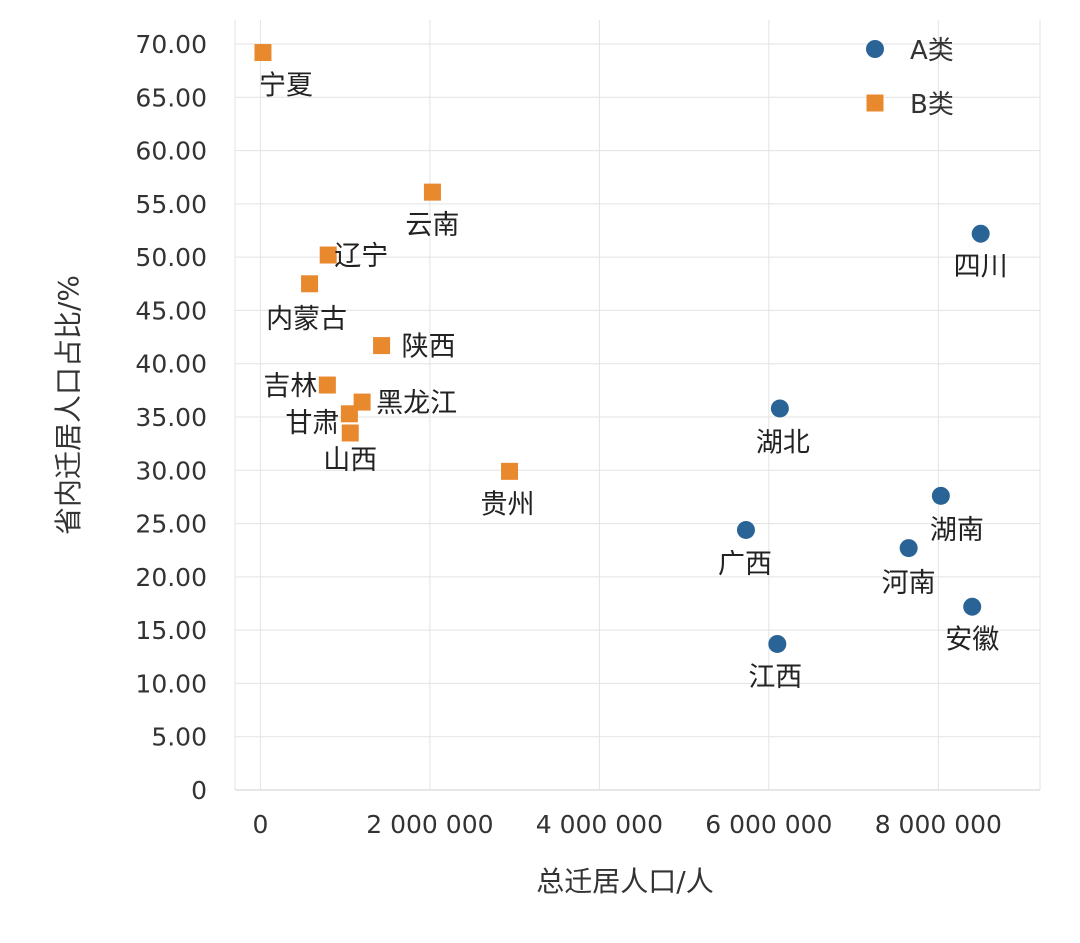  What do you see at coordinates (908, 548) in the screenshot?
I see `point-河南` at bounding box center [908, 548].